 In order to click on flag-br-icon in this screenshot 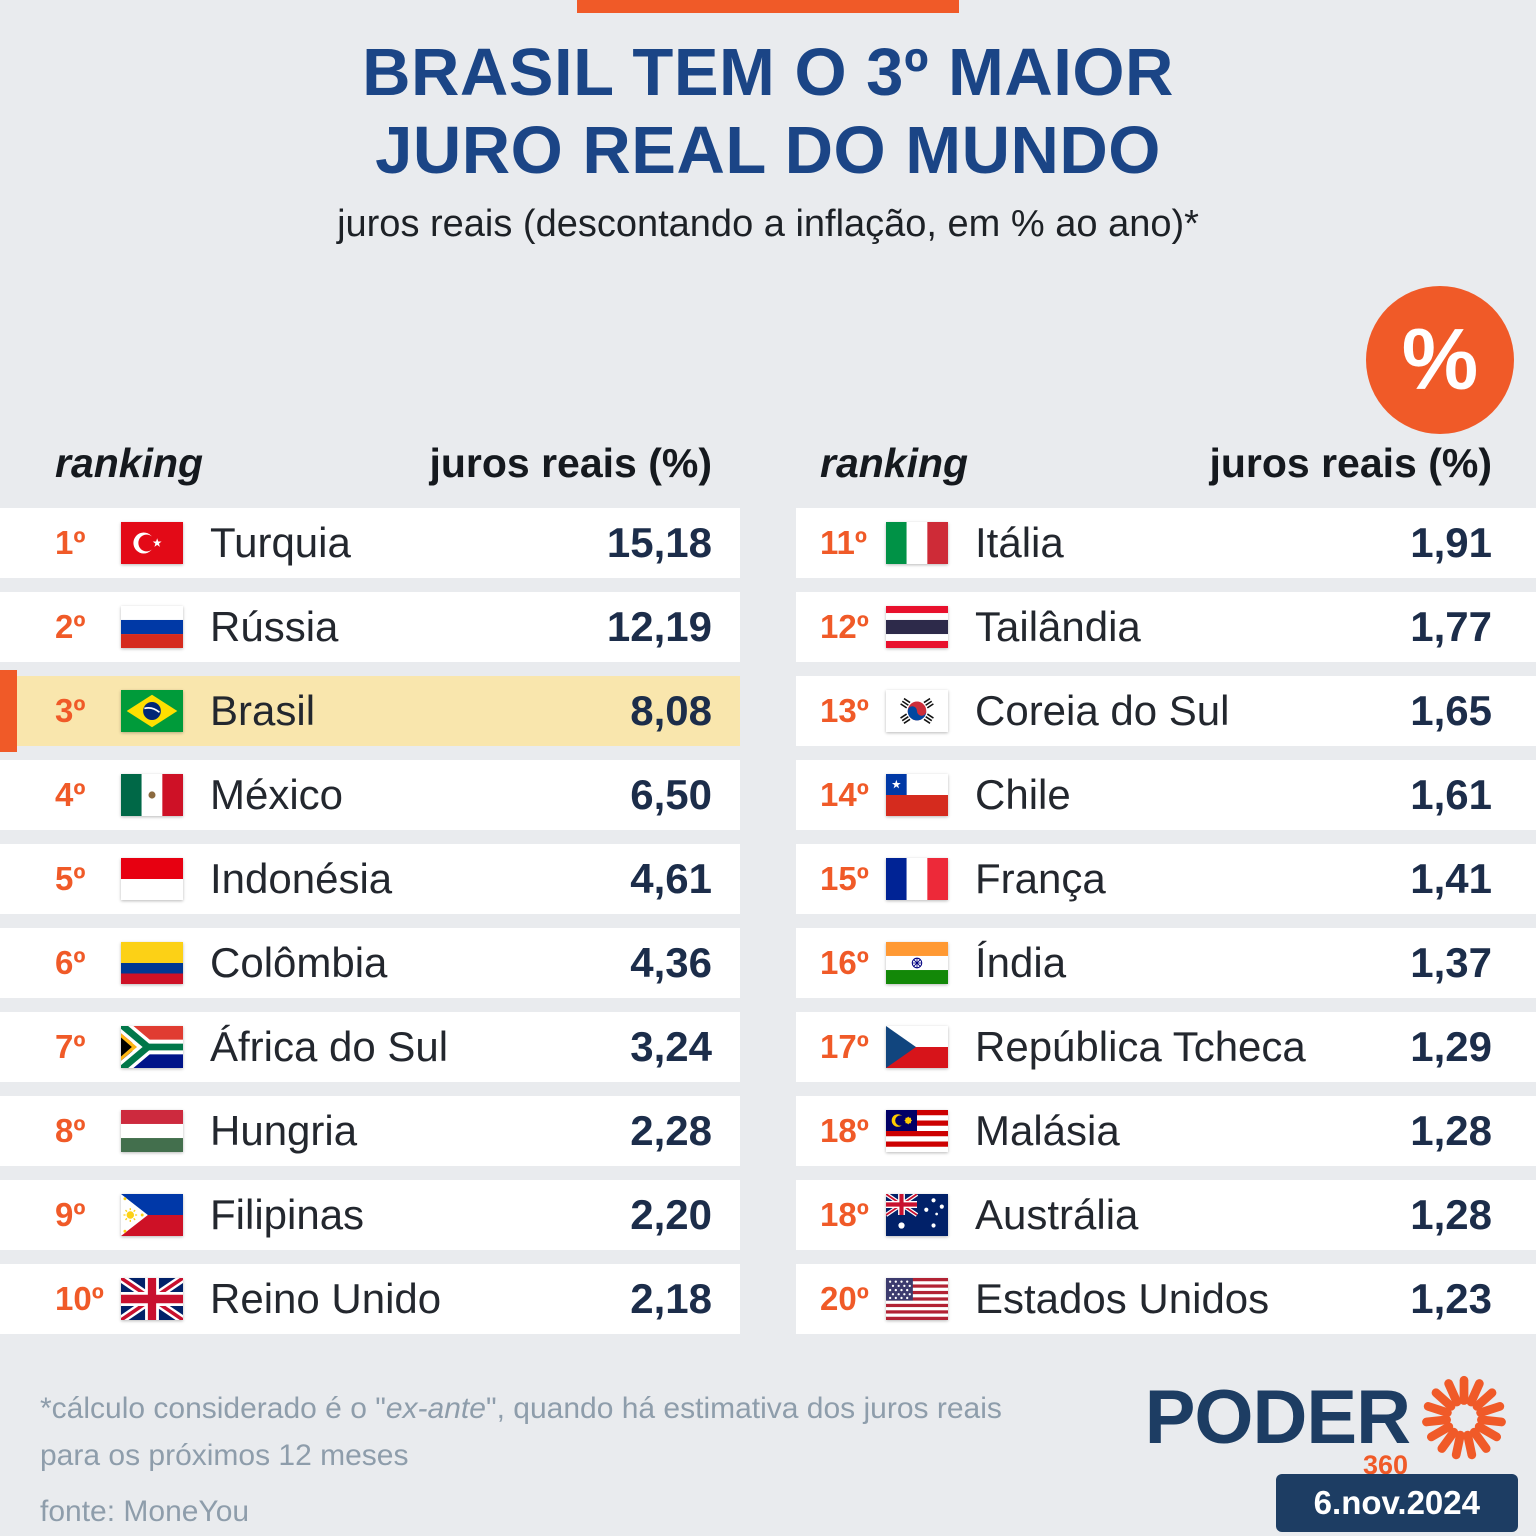, I will do `click(152, 711)`.